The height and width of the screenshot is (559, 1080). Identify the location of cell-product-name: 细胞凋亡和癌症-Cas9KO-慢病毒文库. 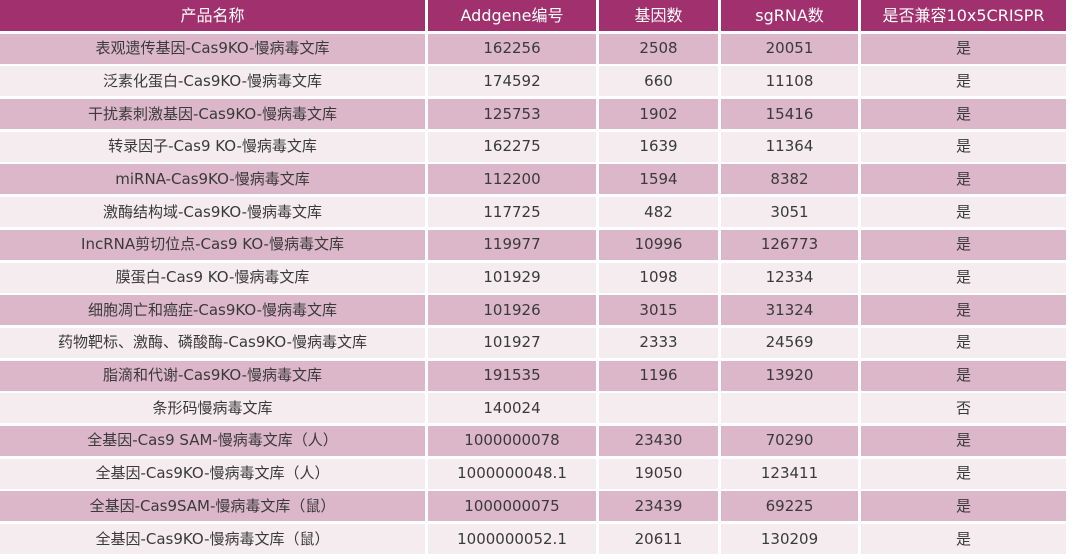
(212, 310).